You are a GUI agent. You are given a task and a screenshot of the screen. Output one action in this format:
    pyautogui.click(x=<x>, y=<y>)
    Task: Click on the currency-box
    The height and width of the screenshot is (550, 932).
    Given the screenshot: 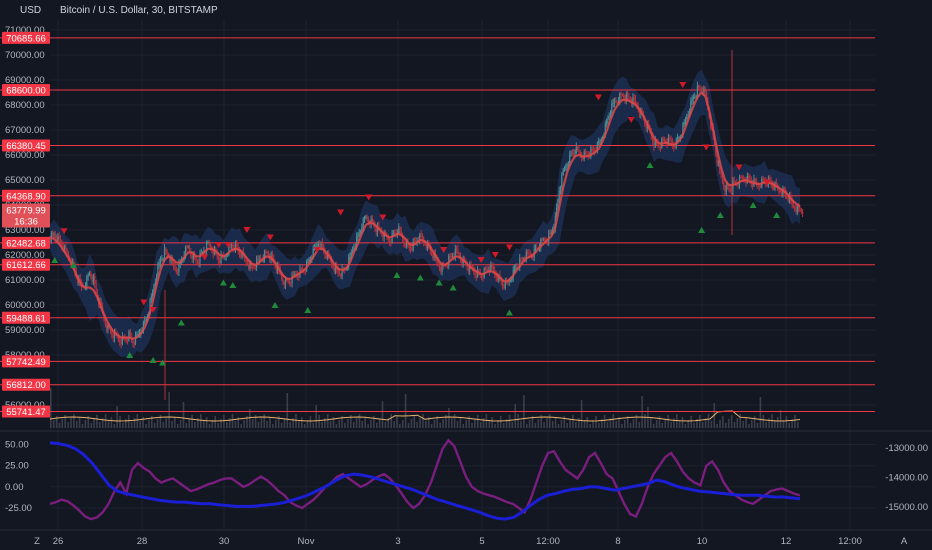 What is the action you would take?
    pyautogui.click(x=25, y=9)
    